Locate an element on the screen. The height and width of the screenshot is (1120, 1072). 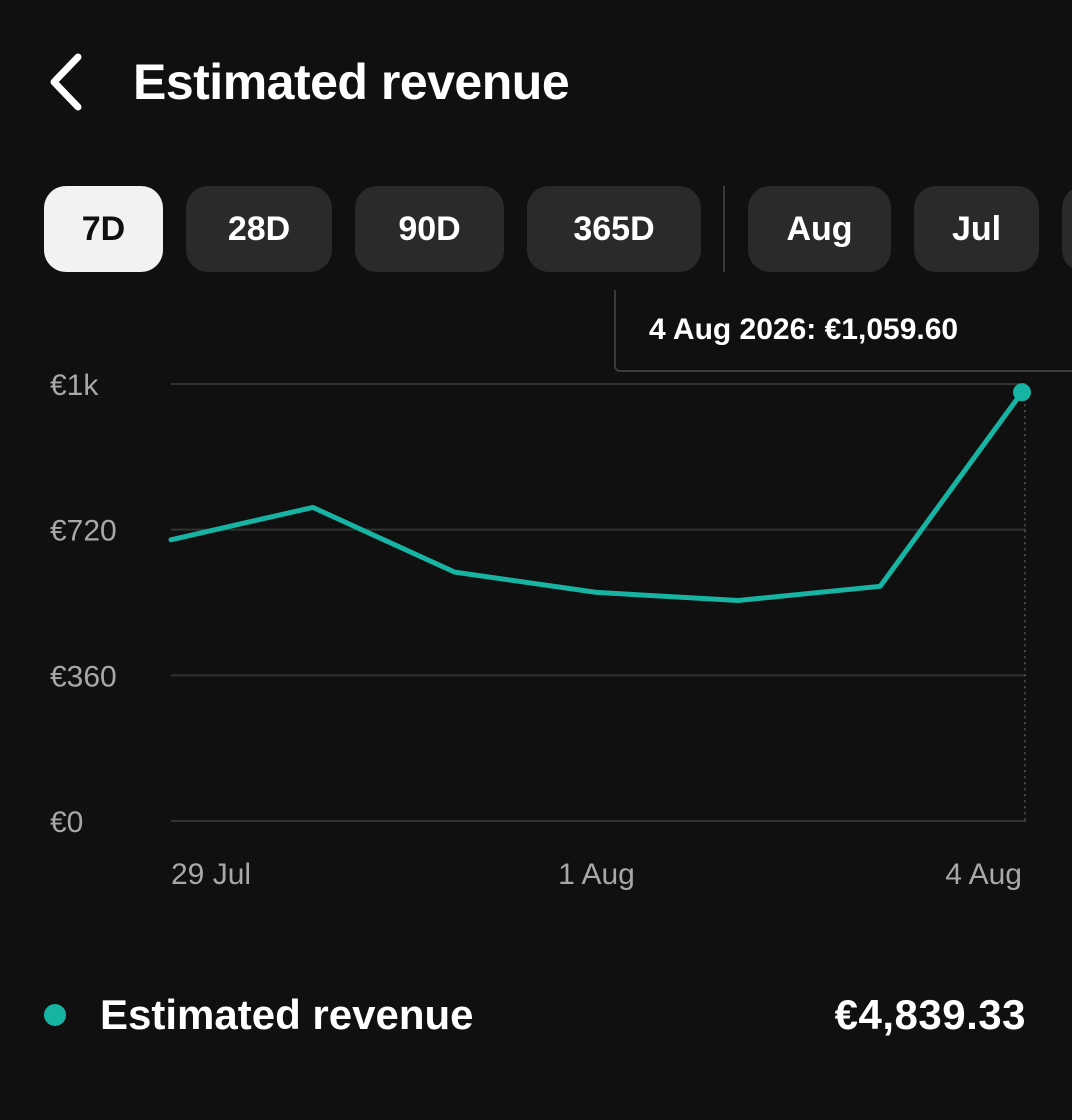
chevron-left-icon is located at coordinates (66, 82).